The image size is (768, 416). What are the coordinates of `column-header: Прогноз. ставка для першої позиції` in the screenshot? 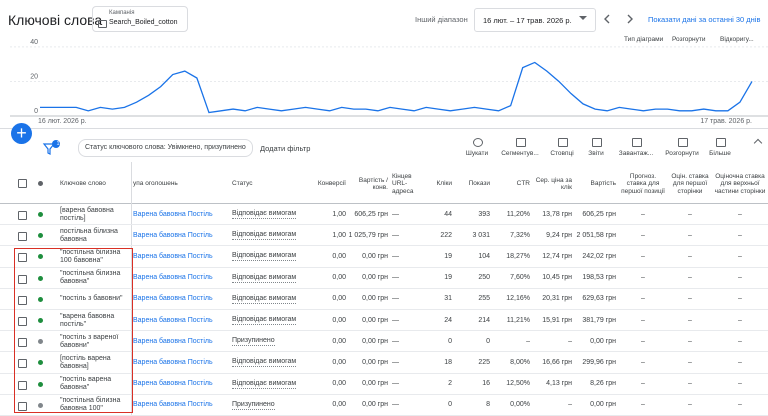 It's located at (643, 183).